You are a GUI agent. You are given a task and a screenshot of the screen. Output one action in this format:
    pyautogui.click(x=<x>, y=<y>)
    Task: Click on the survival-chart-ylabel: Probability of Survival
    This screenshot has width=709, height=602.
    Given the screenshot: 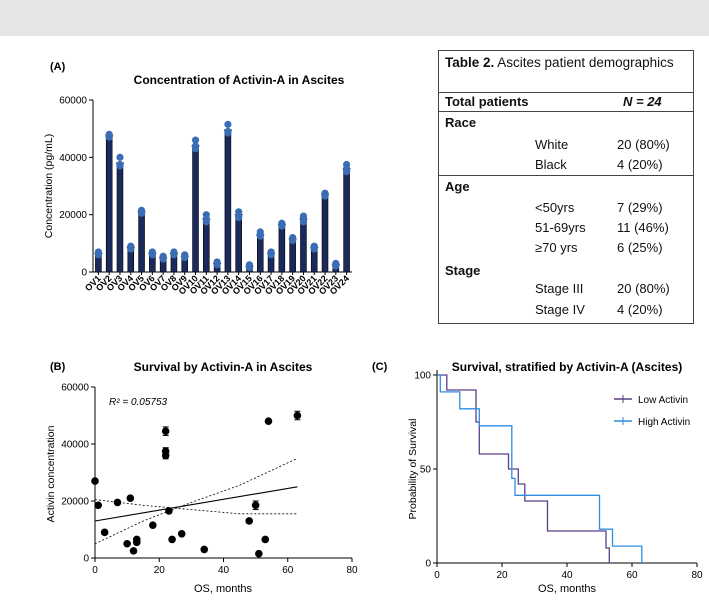 What is the action you would take?
    pyautogui.click(x=413, y=469)
    